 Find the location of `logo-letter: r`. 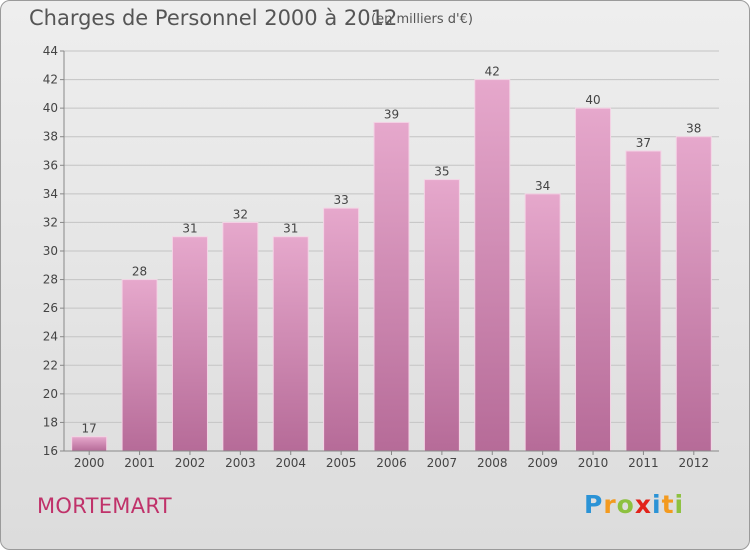

logo-letter: r is located at coordinates (610, 504).